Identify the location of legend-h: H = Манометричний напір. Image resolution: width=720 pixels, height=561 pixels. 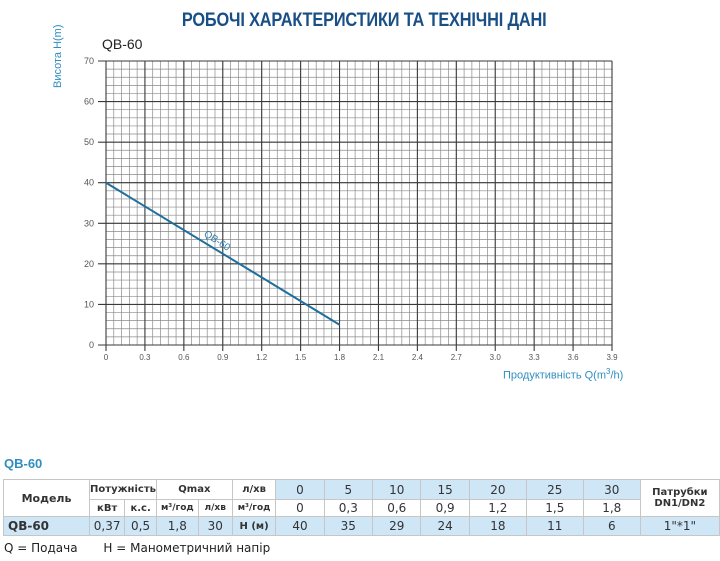
(187, 548).